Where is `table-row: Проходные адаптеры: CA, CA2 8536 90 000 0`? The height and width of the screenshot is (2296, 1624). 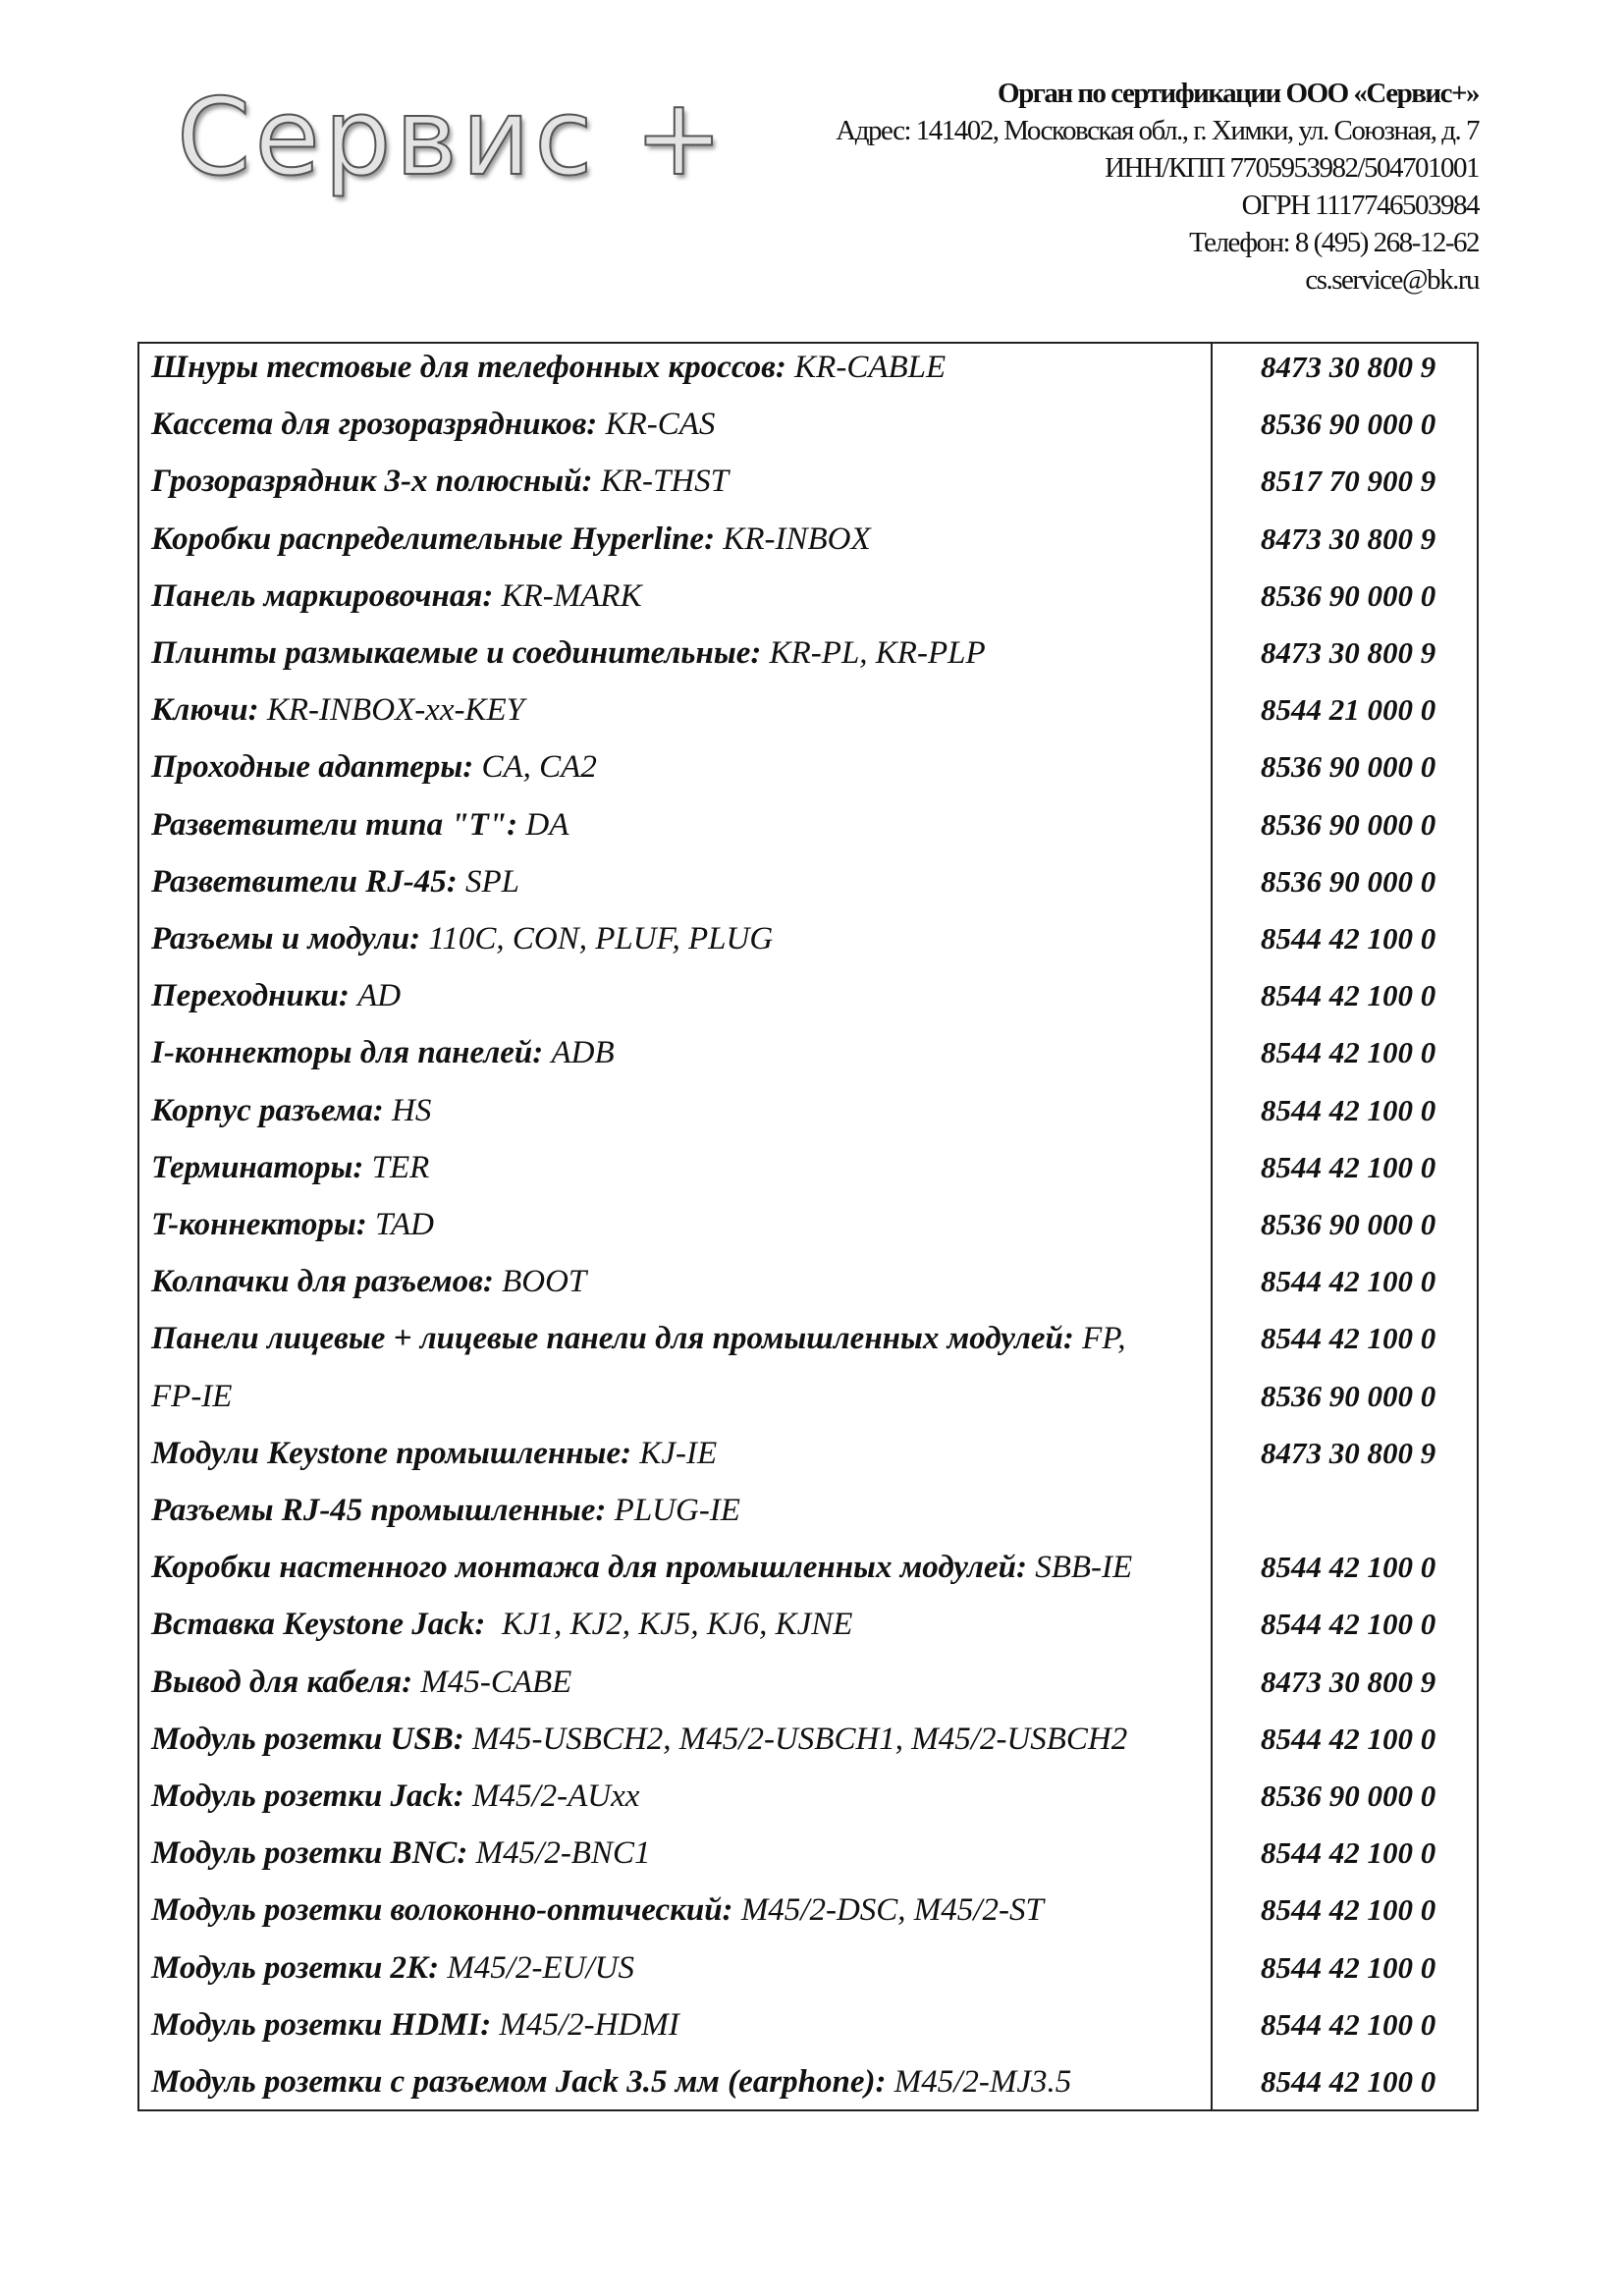
table-row: Проходные адаптеры: CA, CA2 8536 90 000 0 is located at coordinates (814, 777).